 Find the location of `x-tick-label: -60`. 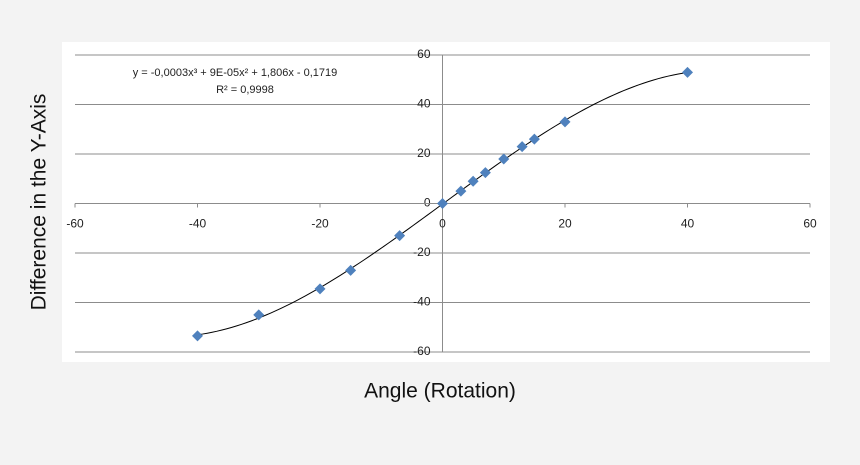

x-tick-label: -60 is located at coordinates (75, 224).